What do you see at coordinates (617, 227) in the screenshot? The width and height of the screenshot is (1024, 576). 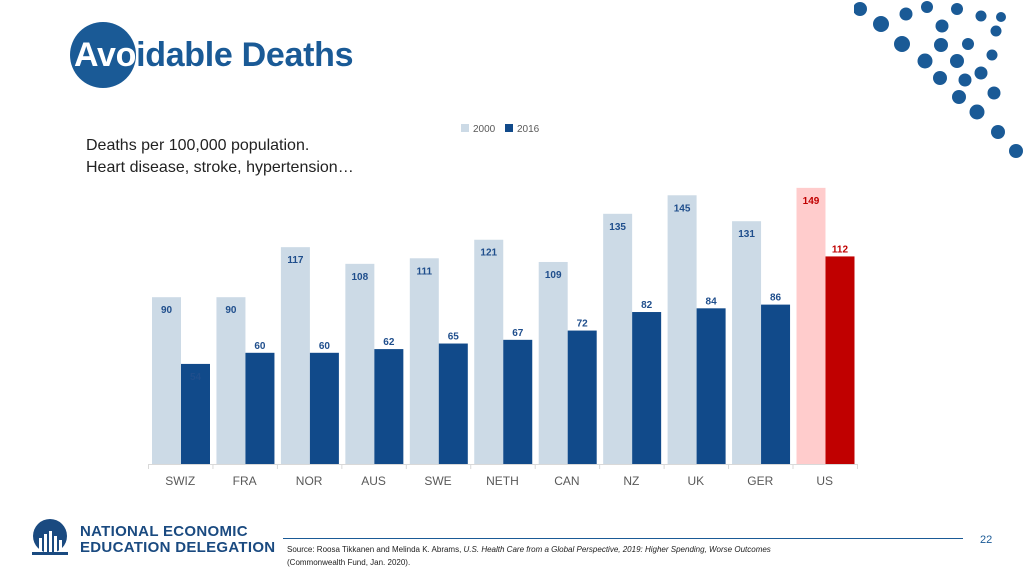 I see `data-label-2000-nz: 135` at bounding box center [617, 227].